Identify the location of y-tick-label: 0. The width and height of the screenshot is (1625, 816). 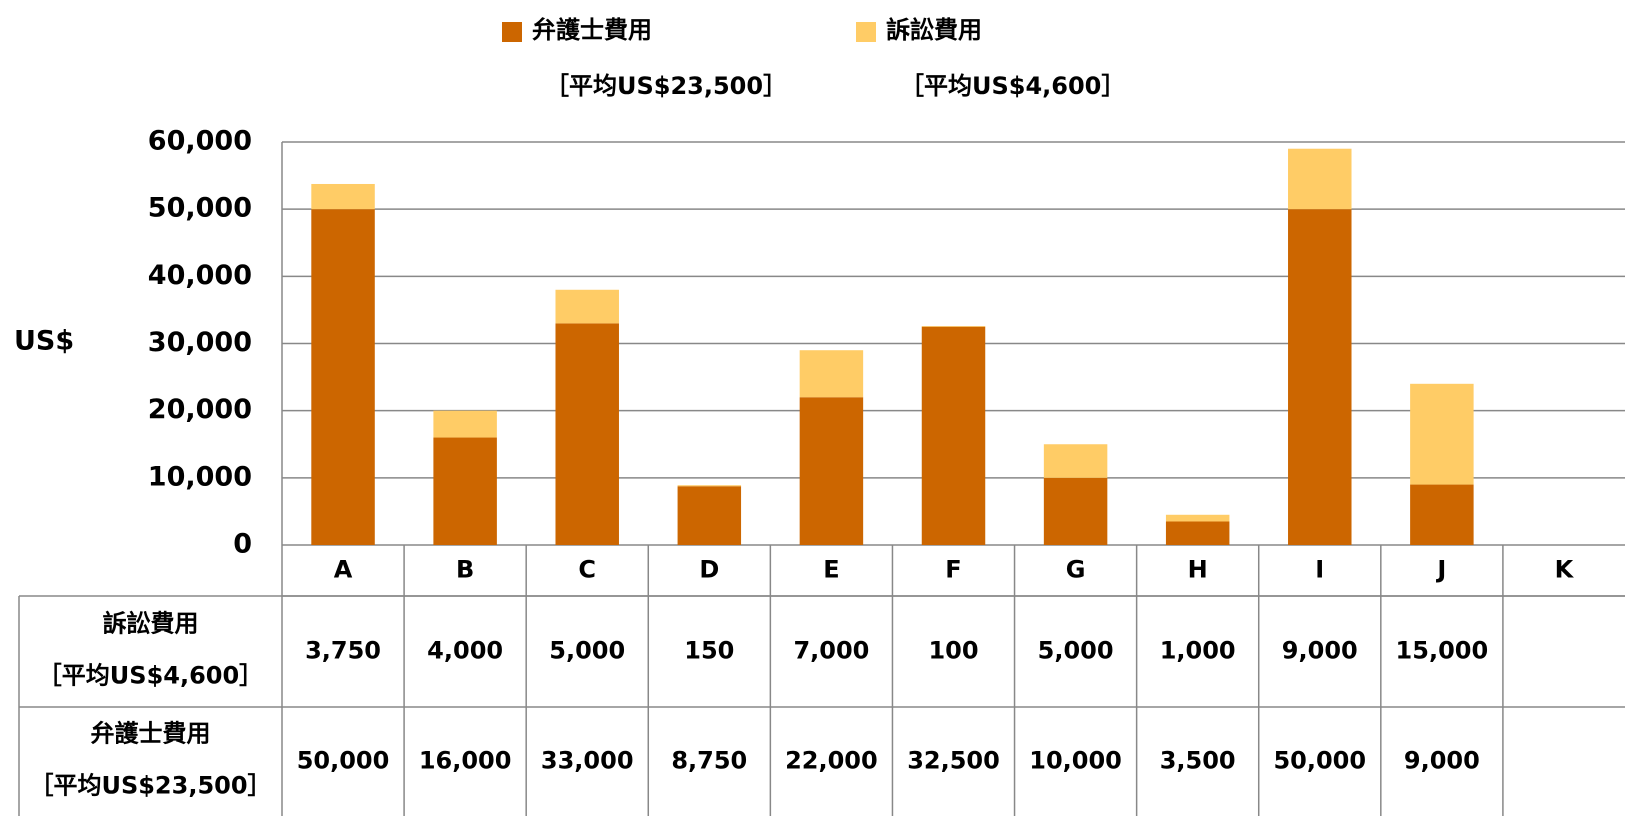
(242, 544).